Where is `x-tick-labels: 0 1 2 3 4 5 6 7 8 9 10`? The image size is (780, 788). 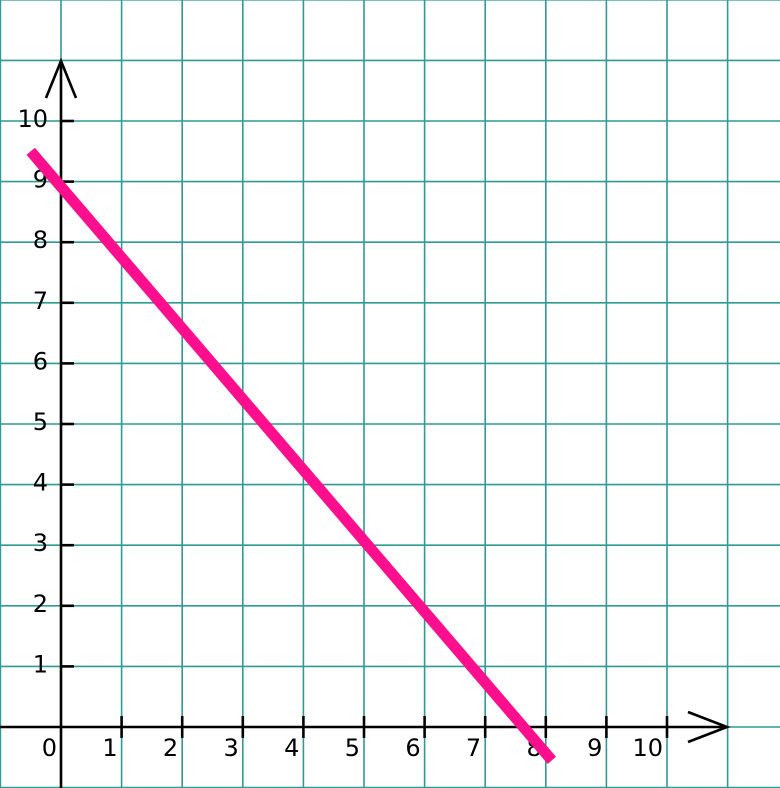
x-tick-labels: 0 1 2 3 4 5 6 7 8 9 10 is located at coordinates (352, 748).